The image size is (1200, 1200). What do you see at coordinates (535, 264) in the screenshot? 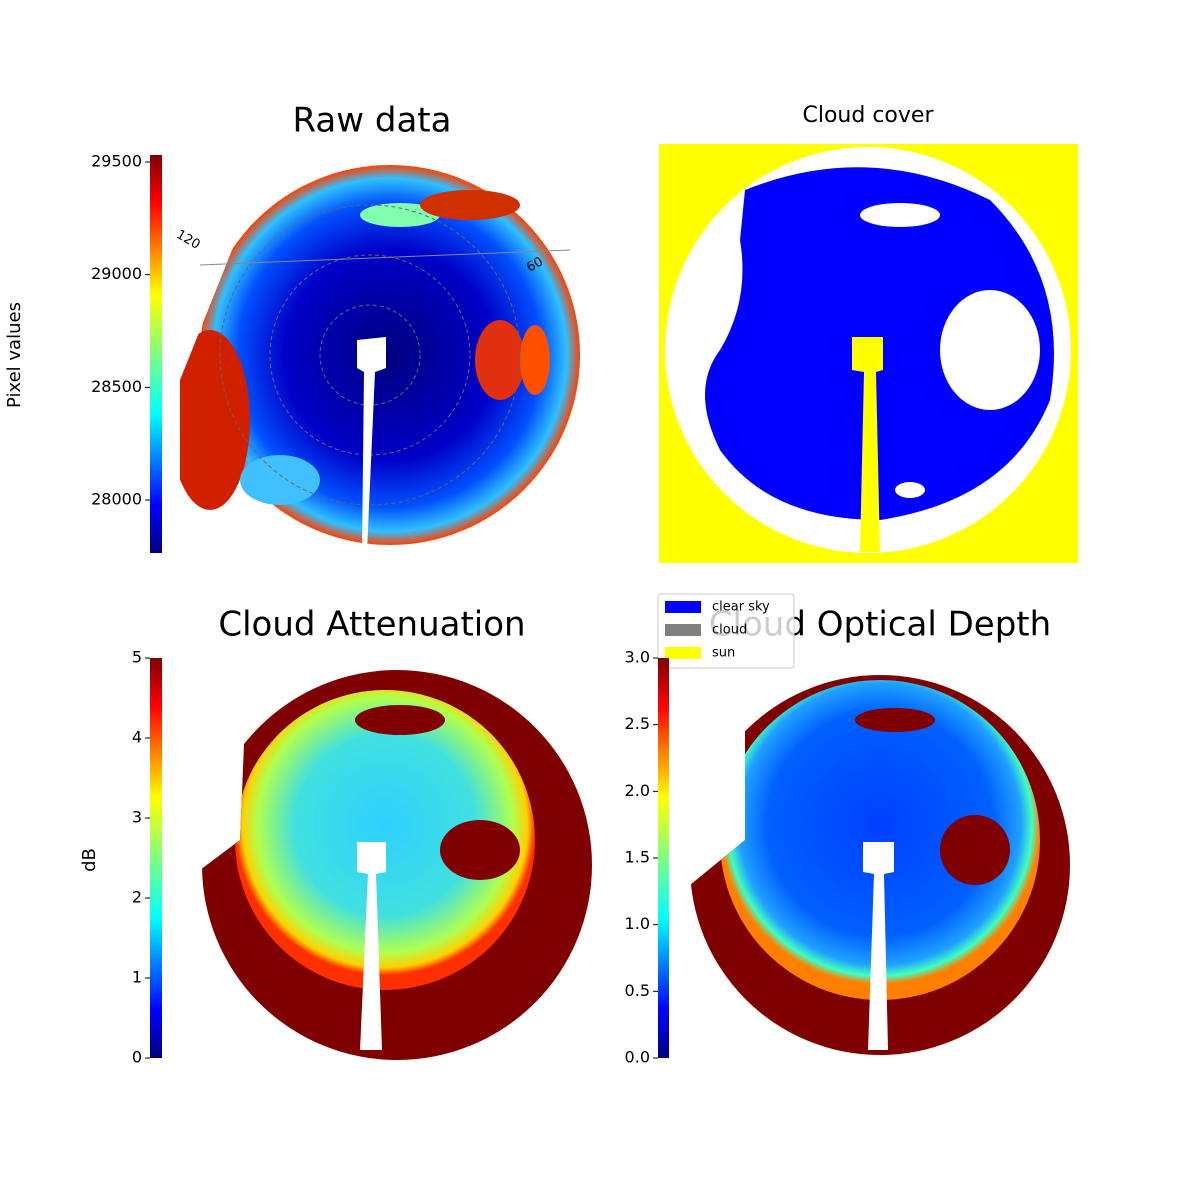
I see `annotation: 60` at bounding box center [535, 264].